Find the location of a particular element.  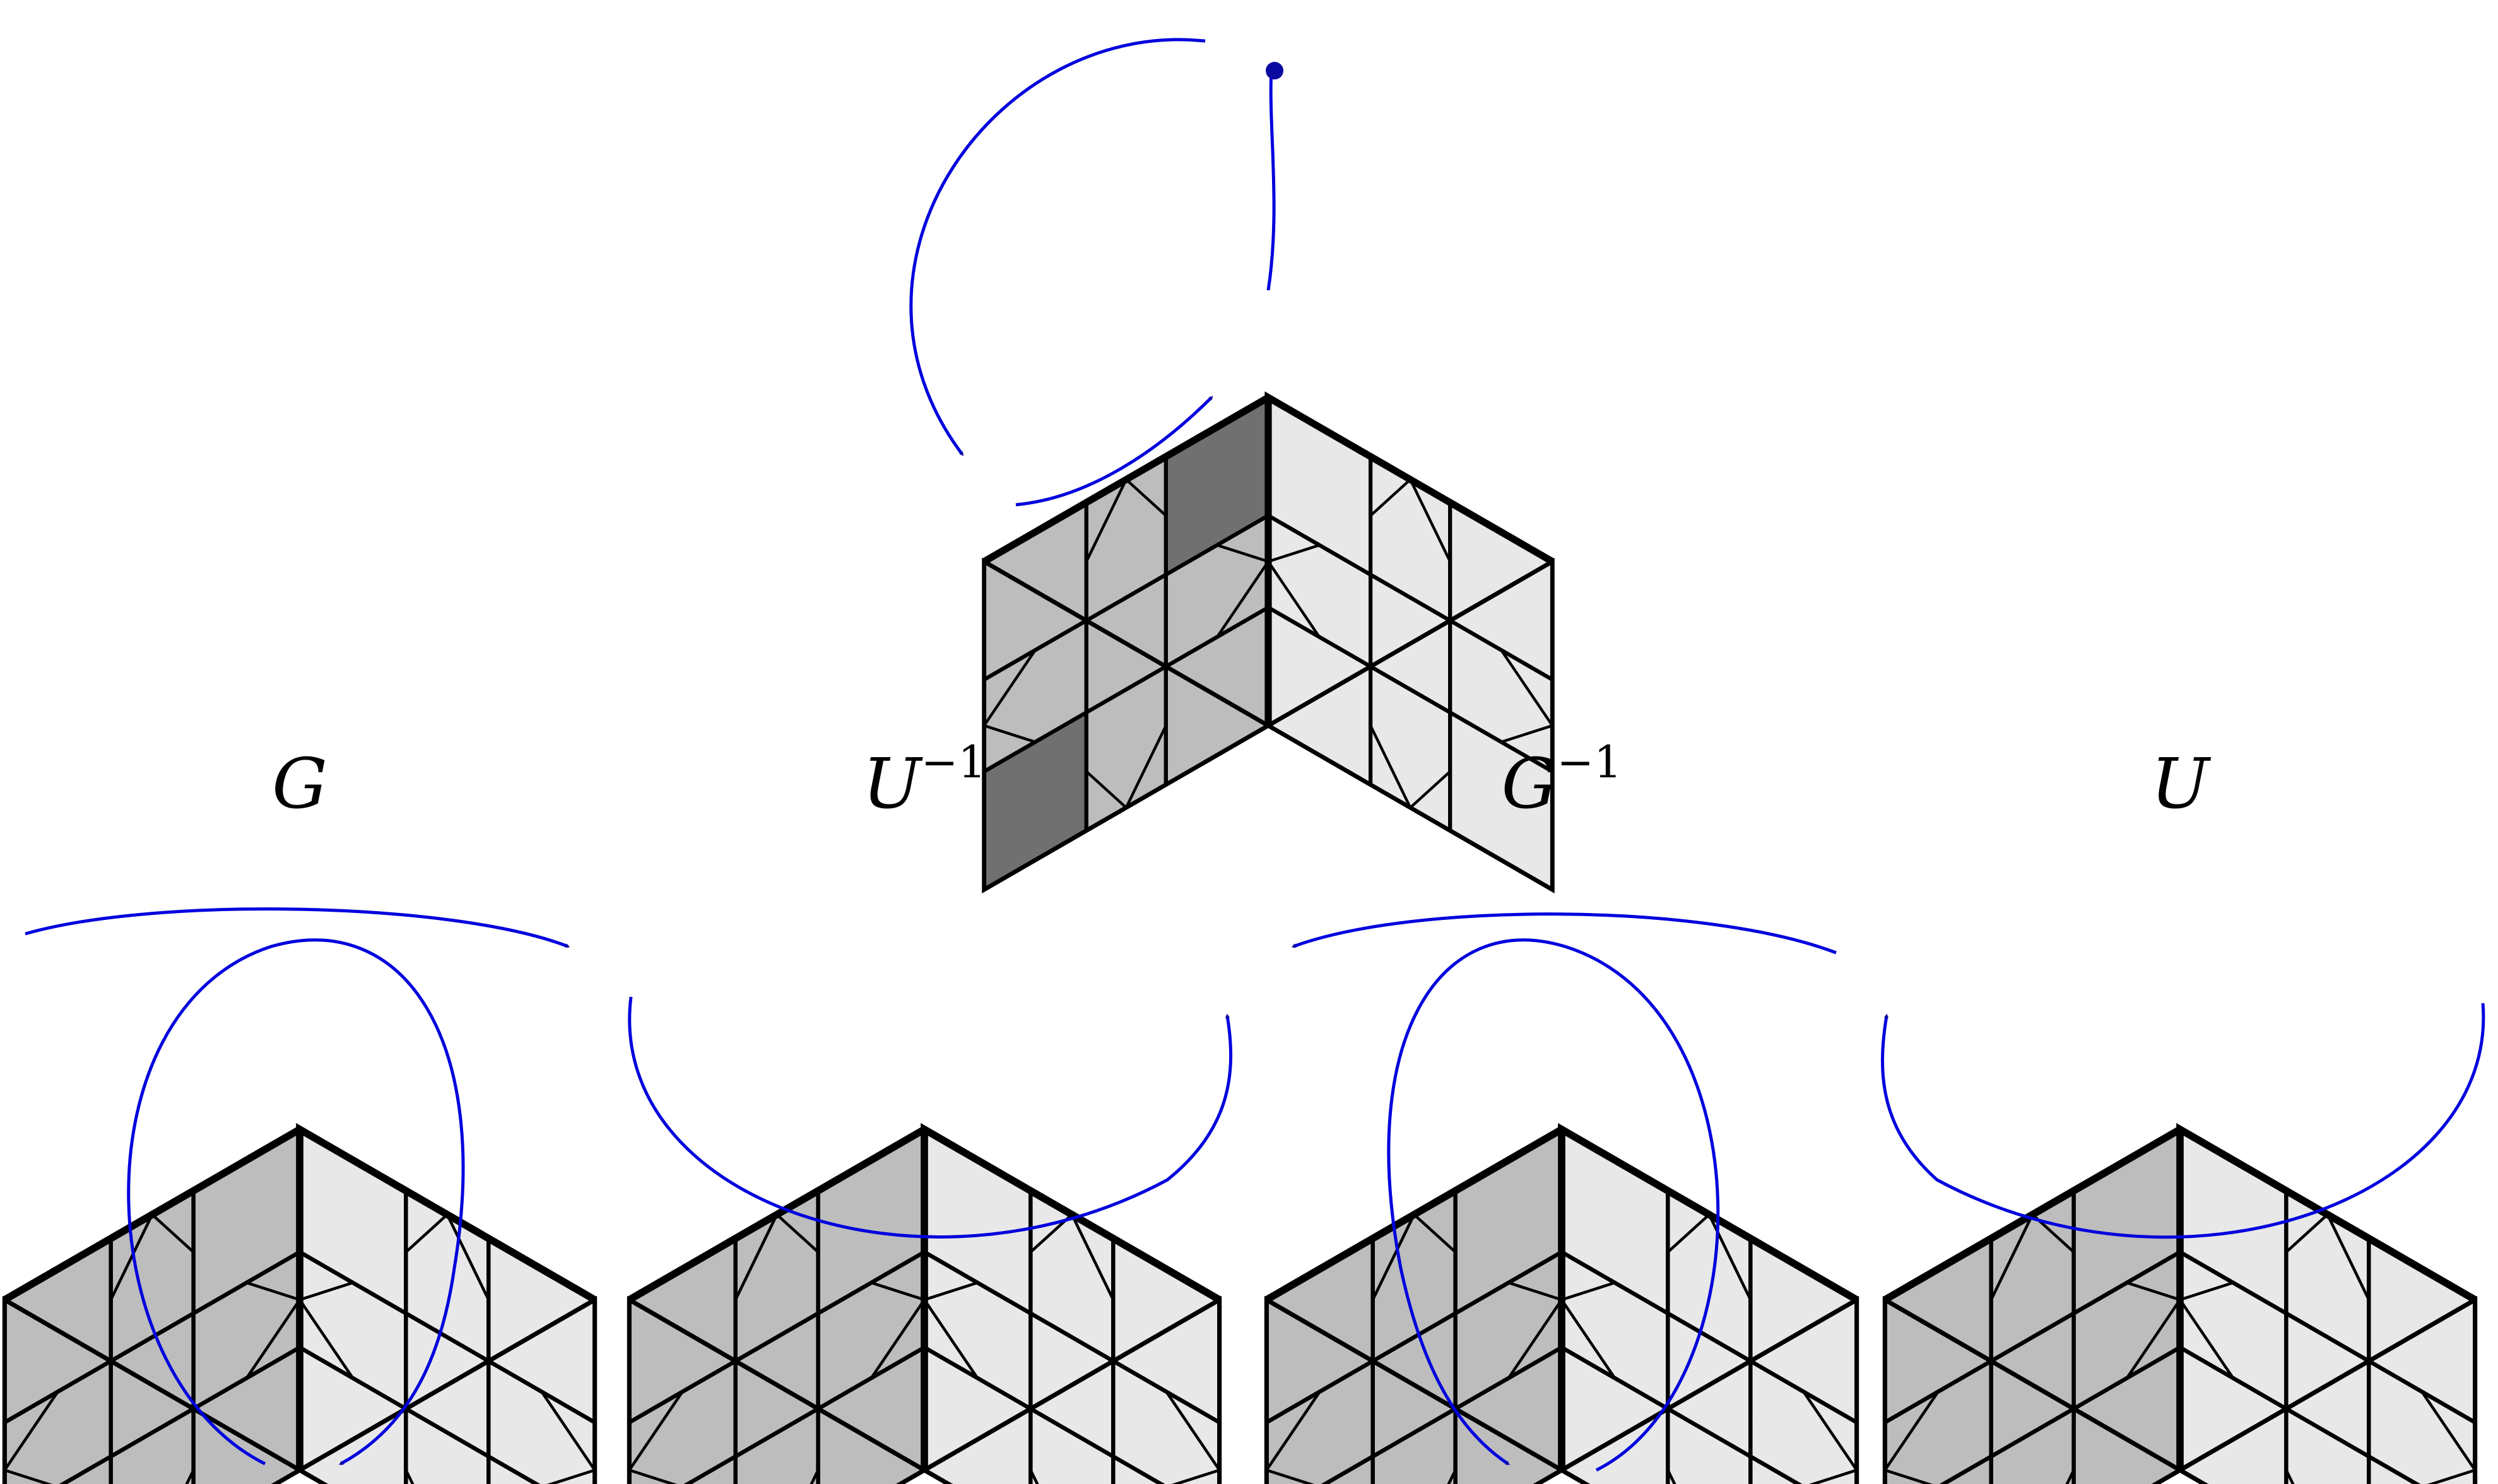

cube-move-u is located at coordinates (2183, 1243).